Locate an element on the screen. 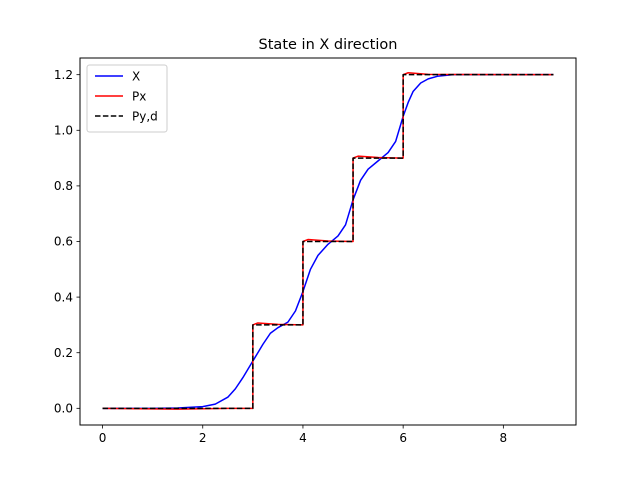 The height and width of the screenshot is (478, 640). y-tick-label: 0.0 is located at coordinates (63, 409).